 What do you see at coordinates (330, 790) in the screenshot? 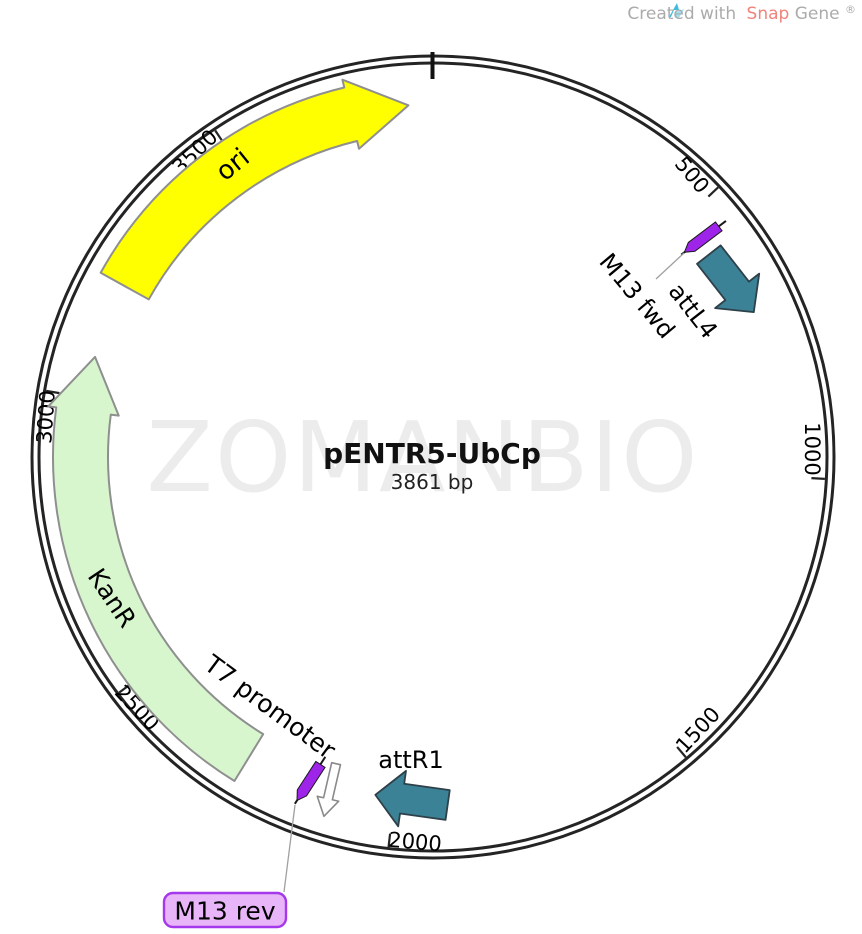
I see `feature-t7-promoter` at bounding box center [330, 790].